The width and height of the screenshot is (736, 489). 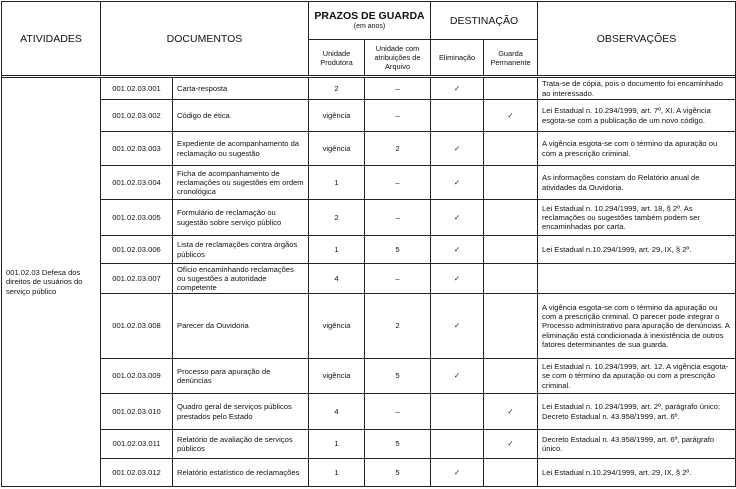 What do you see at coordinates (136, 217) in the screenshot?
I see `document-code: 001.02.03.005` at bounding box center [136, 217].